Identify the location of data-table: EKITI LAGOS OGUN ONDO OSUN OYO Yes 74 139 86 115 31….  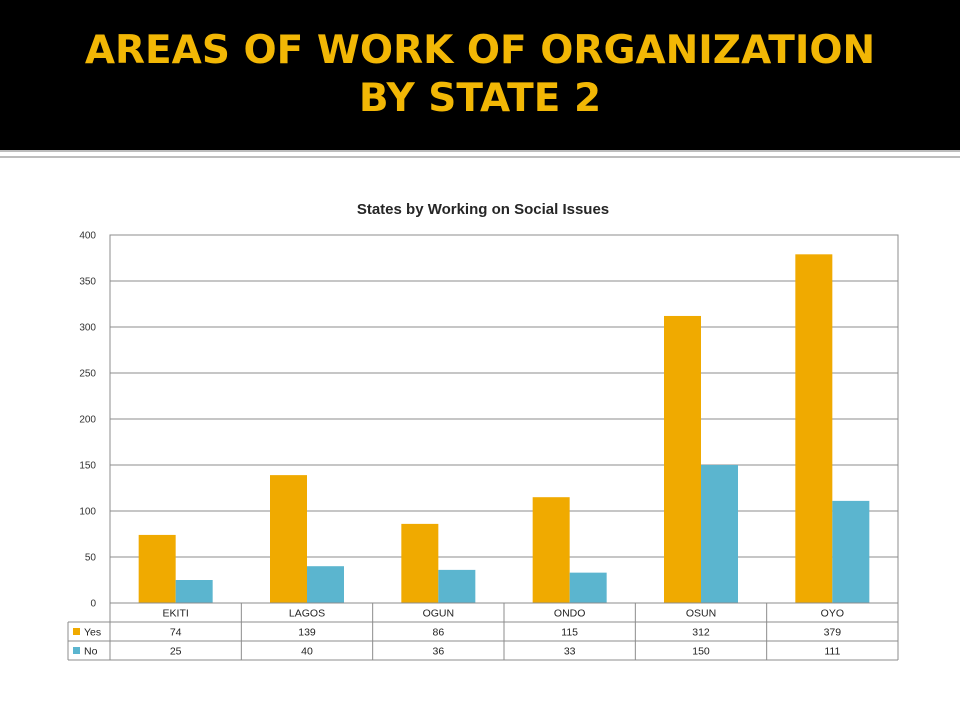
(483, 631).